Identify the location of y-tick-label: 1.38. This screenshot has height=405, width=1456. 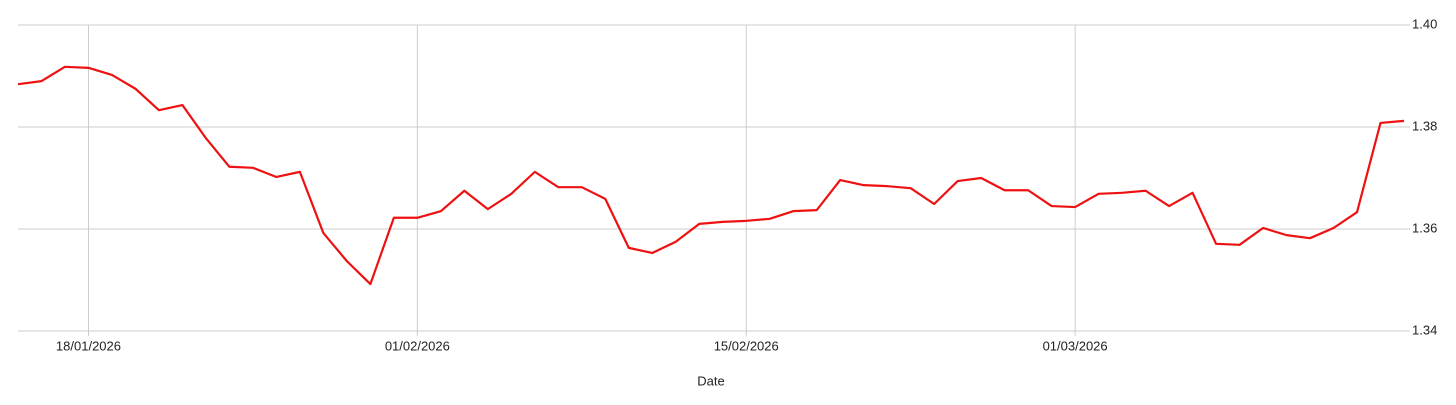
(1424, 125).